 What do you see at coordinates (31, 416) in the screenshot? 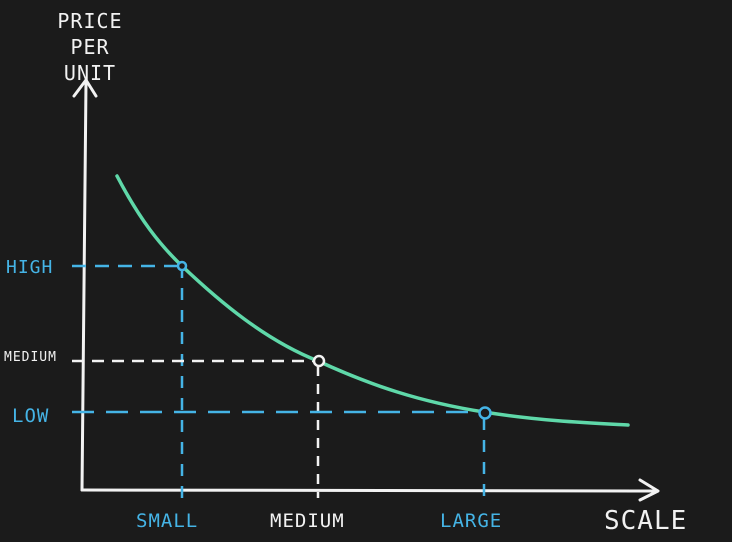
I see `y-tick-low: LOW` at bounding box center [31, 416].